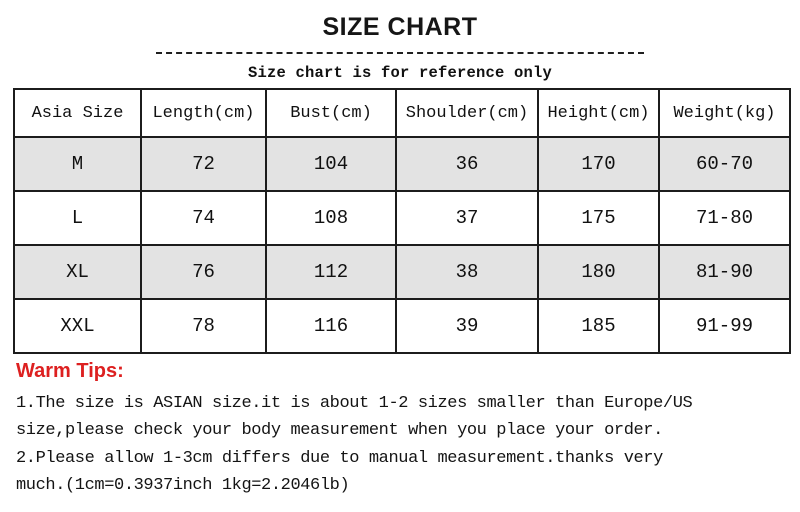  I want to click on weight-cell: 60-70, so click(724, 164).